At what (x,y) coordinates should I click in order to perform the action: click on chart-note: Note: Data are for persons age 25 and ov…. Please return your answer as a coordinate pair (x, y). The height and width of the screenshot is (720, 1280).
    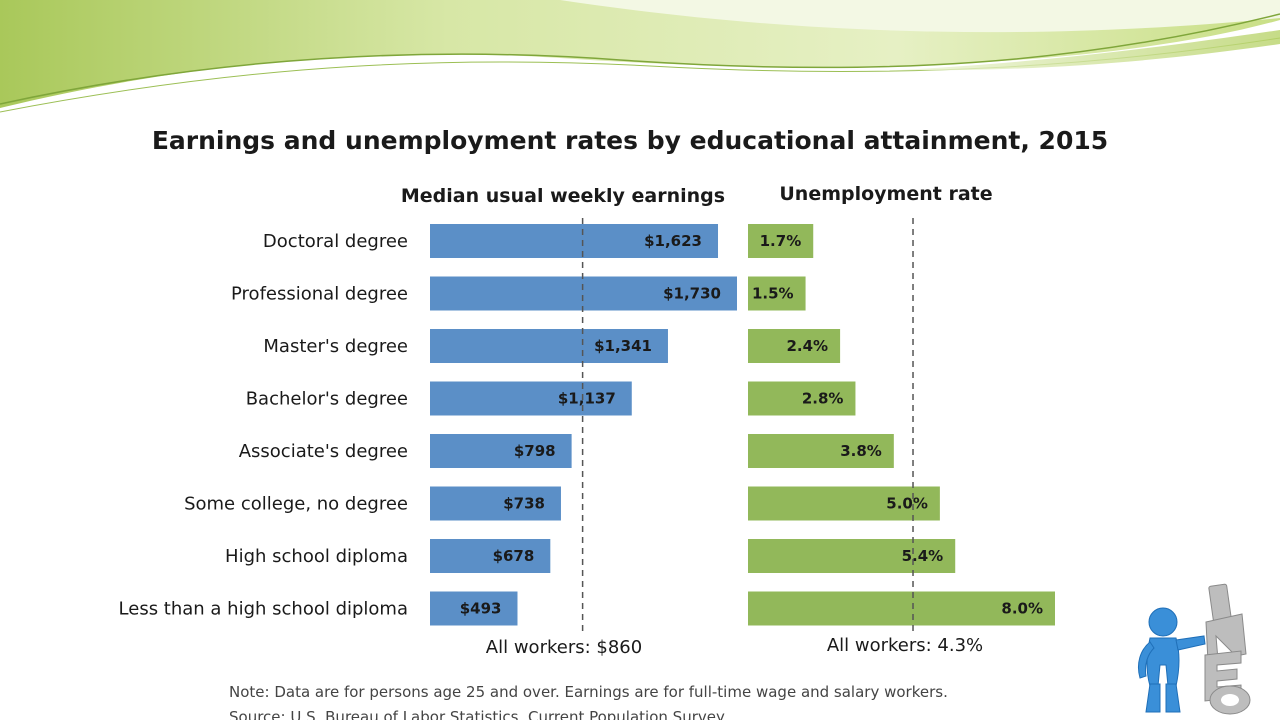
    Looking at the image, I should click on (588, 692).